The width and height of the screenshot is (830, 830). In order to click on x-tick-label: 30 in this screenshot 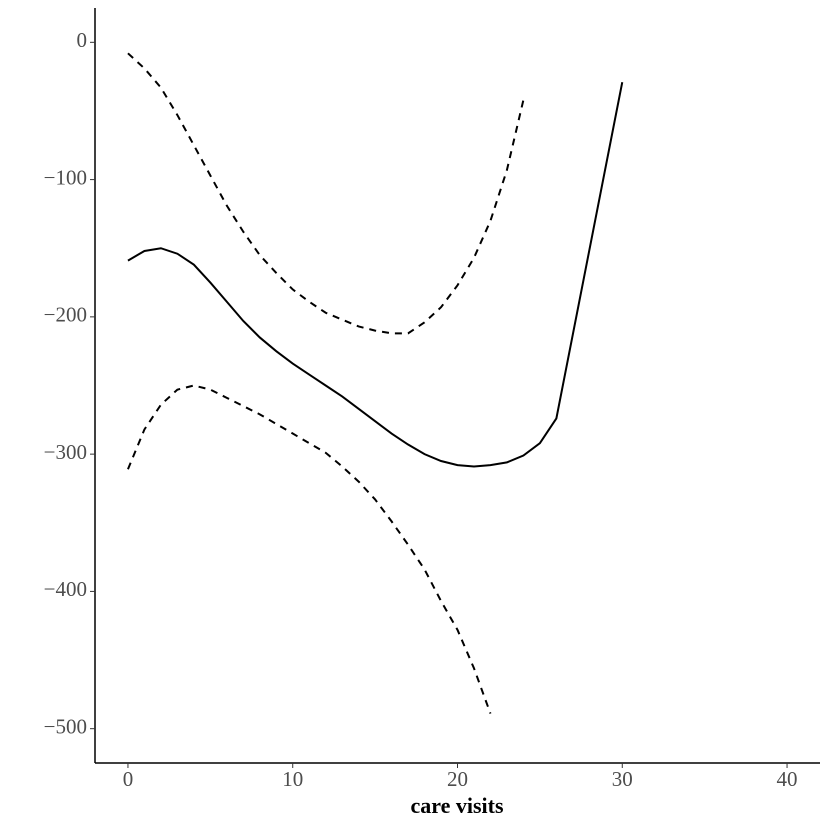, I will do `click(622, 779)`.